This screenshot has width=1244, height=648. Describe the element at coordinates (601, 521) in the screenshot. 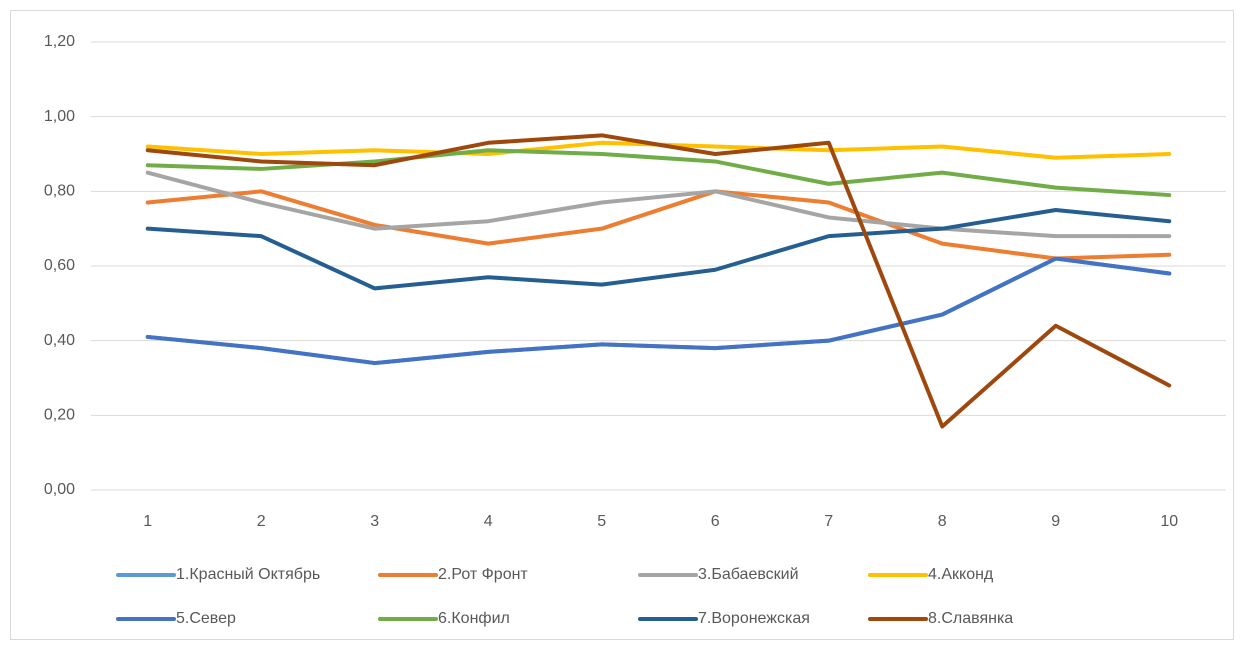

I see `x-tick-label: 5` at that location.